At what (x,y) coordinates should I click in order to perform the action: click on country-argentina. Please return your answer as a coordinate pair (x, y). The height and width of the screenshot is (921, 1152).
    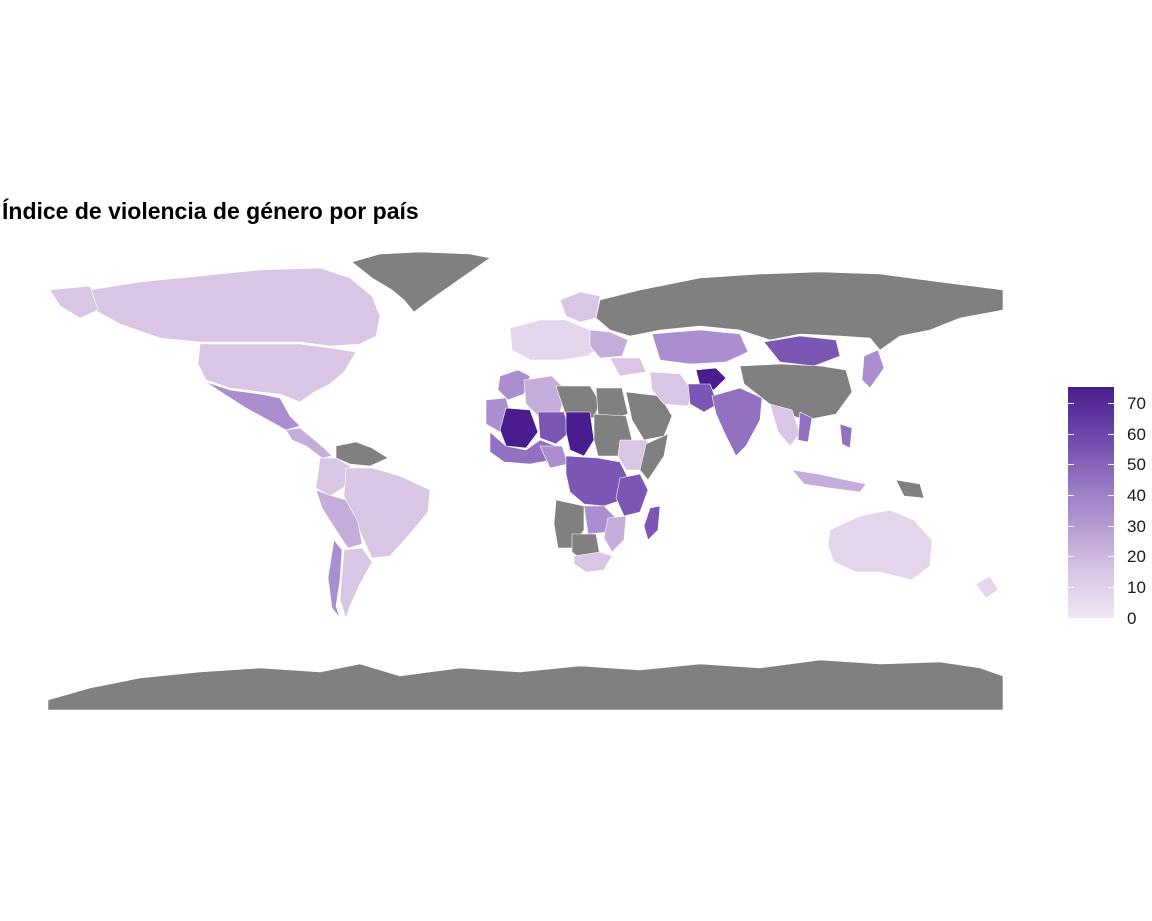
    Looking at the image, I should click on (356, 583).